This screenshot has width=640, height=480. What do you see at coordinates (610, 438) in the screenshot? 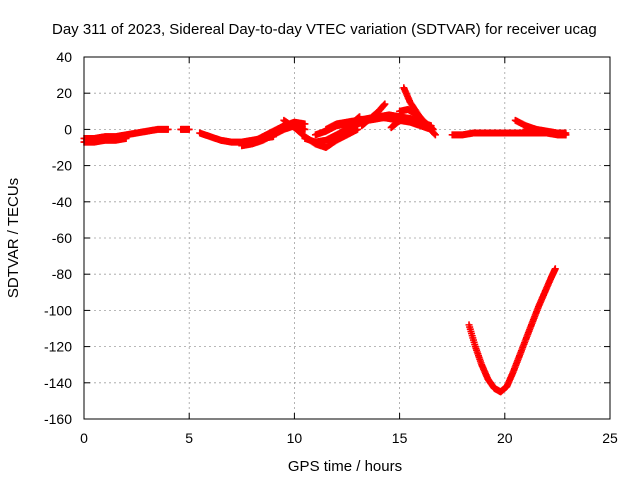
I see `x-tick-label: 25` at bounding box center [610, 438].